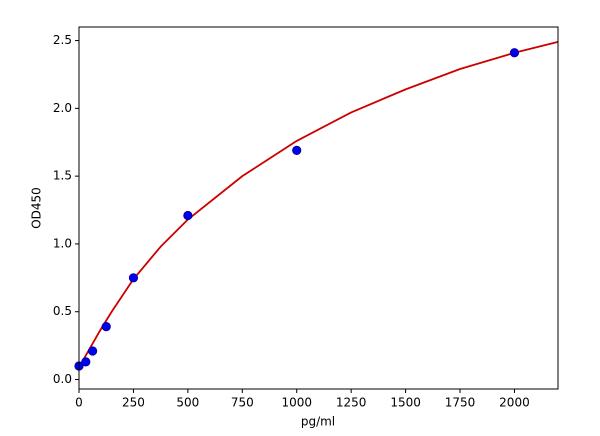 This screenshot has height=436, width=600. Describe the element at coordinates (79, 403) in the screenshot. I see `x-tick-label: 0` at that location.